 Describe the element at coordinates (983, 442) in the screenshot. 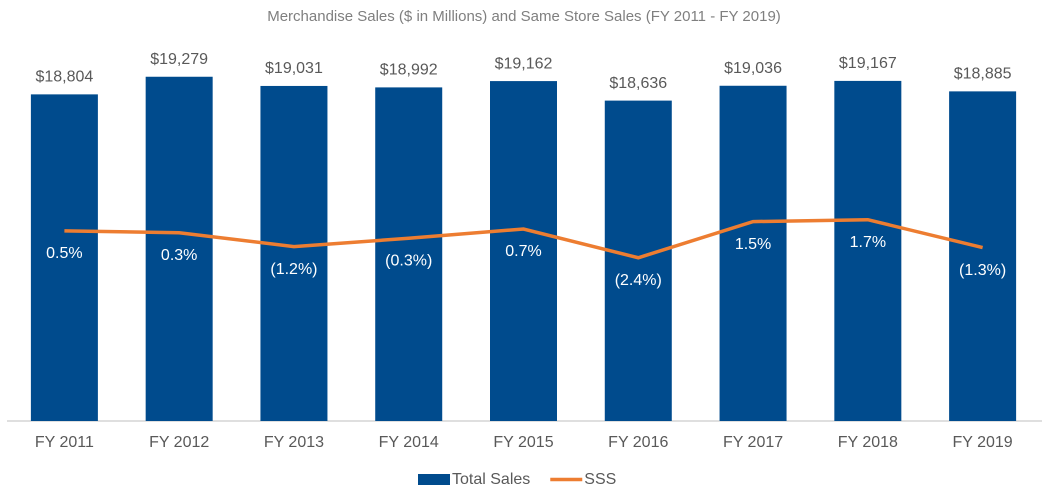

I see `x-tick-label: FY 2019` at that location.